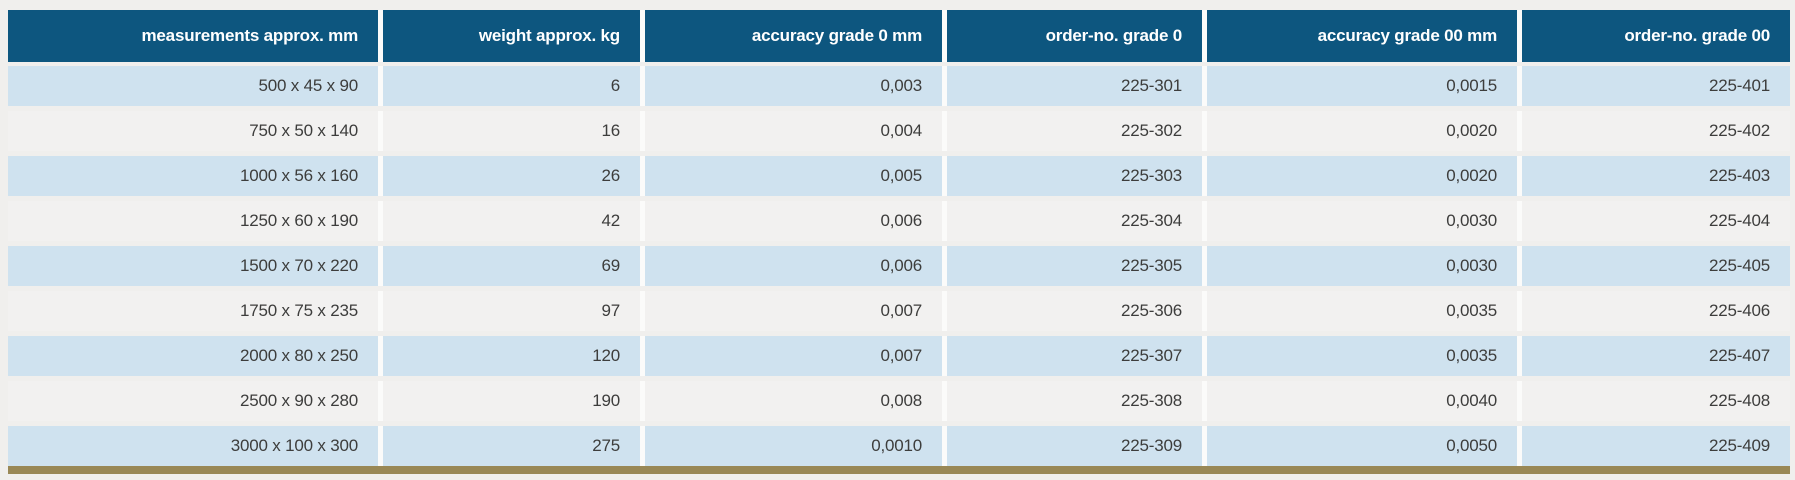  I want to click on table-cell-accuracy-grade-0: 0,004, so click(793, 131).